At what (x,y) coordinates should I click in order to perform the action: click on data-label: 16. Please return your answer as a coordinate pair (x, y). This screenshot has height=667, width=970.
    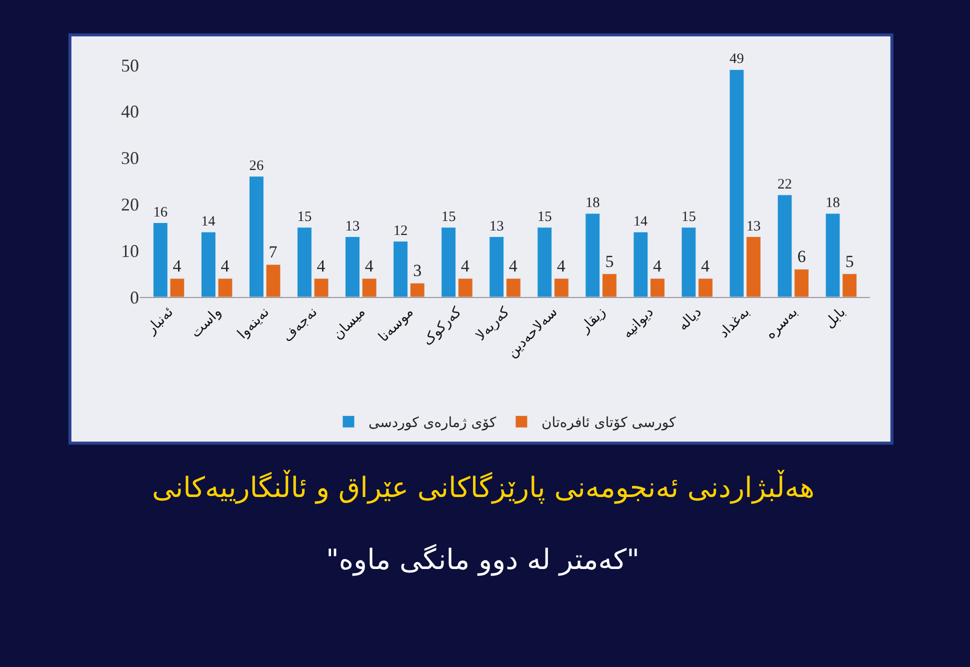
    Looking at the image, I should click on (160, 212).